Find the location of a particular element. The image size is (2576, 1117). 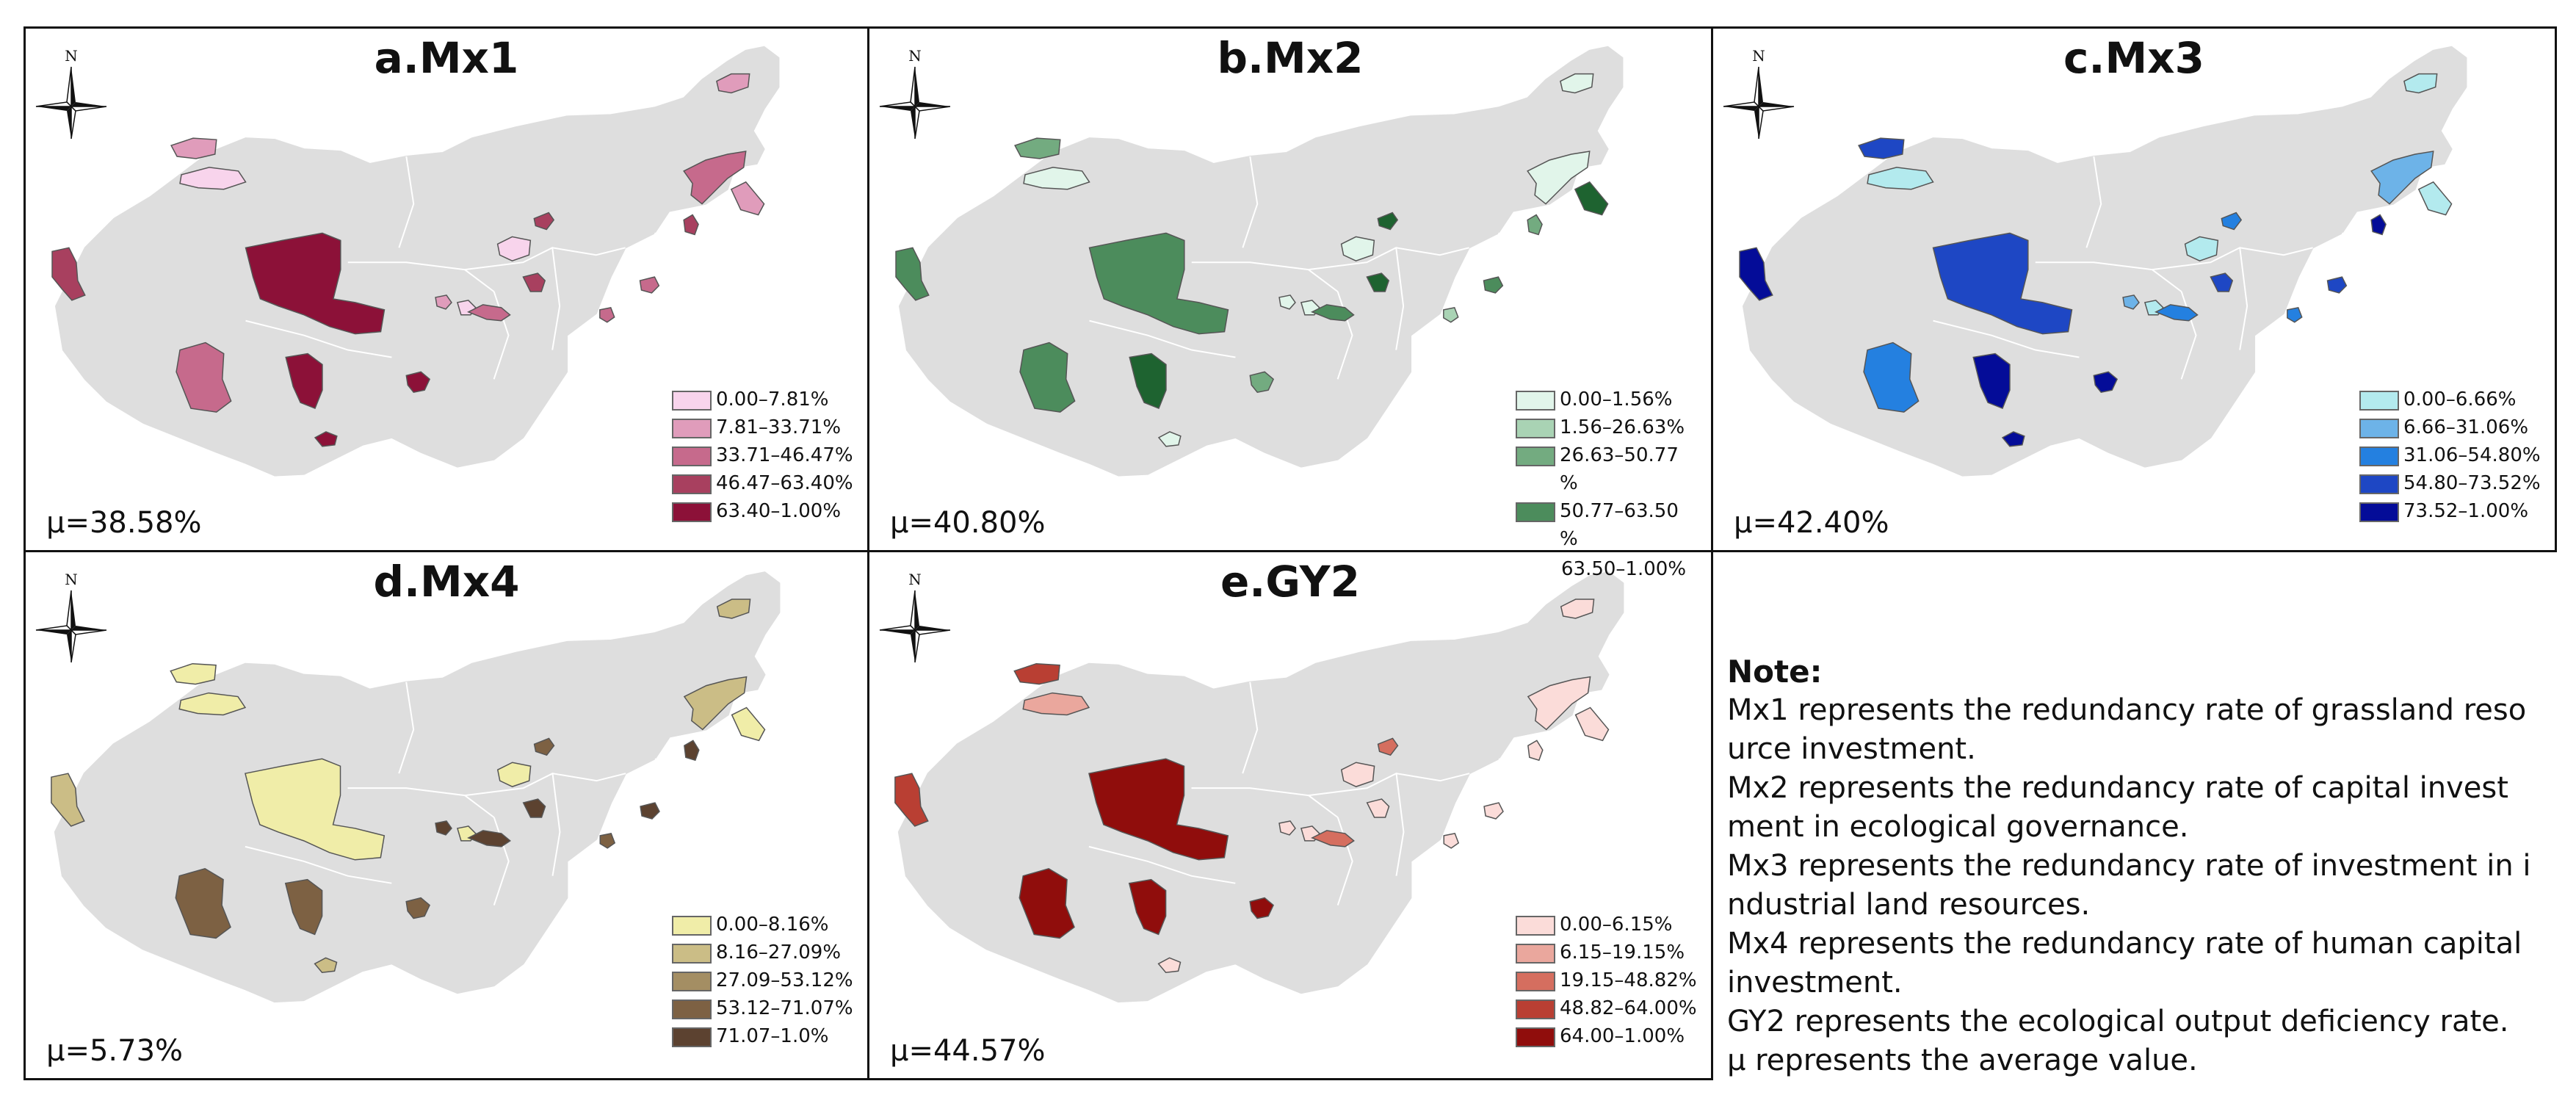

note-line: urce investment. is located at coordinates (1851, 749).